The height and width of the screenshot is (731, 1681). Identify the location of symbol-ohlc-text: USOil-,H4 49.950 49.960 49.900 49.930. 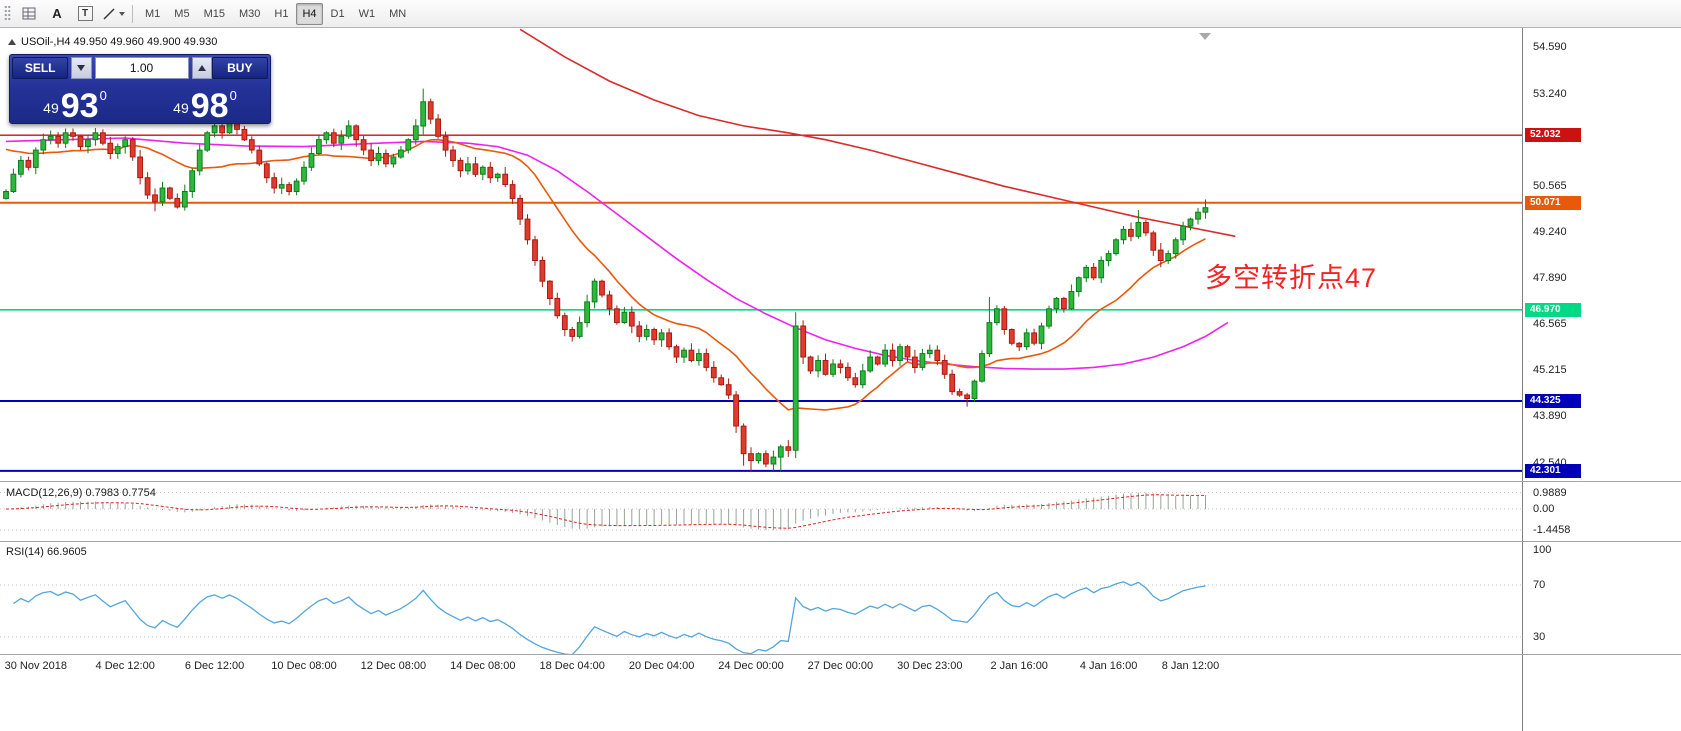
(119, 42).